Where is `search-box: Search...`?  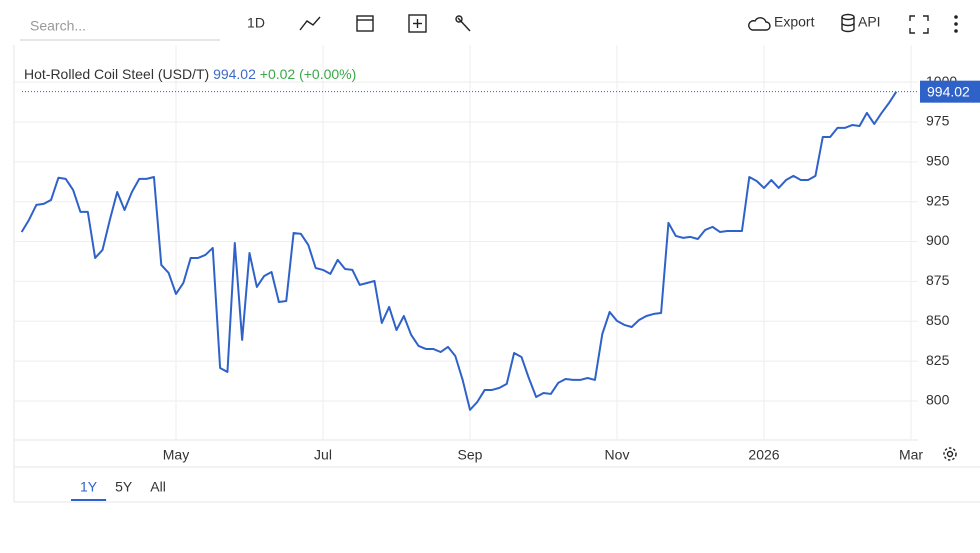
search-box: Search... is located at coordinates (58, 26).